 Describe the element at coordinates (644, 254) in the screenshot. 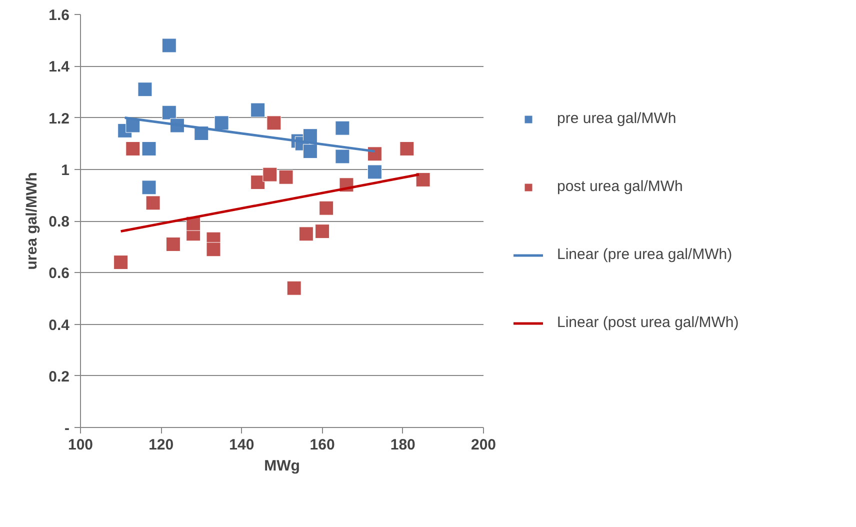

I see `legend-label: Linear (pre urea gal/MWh)` at that location.